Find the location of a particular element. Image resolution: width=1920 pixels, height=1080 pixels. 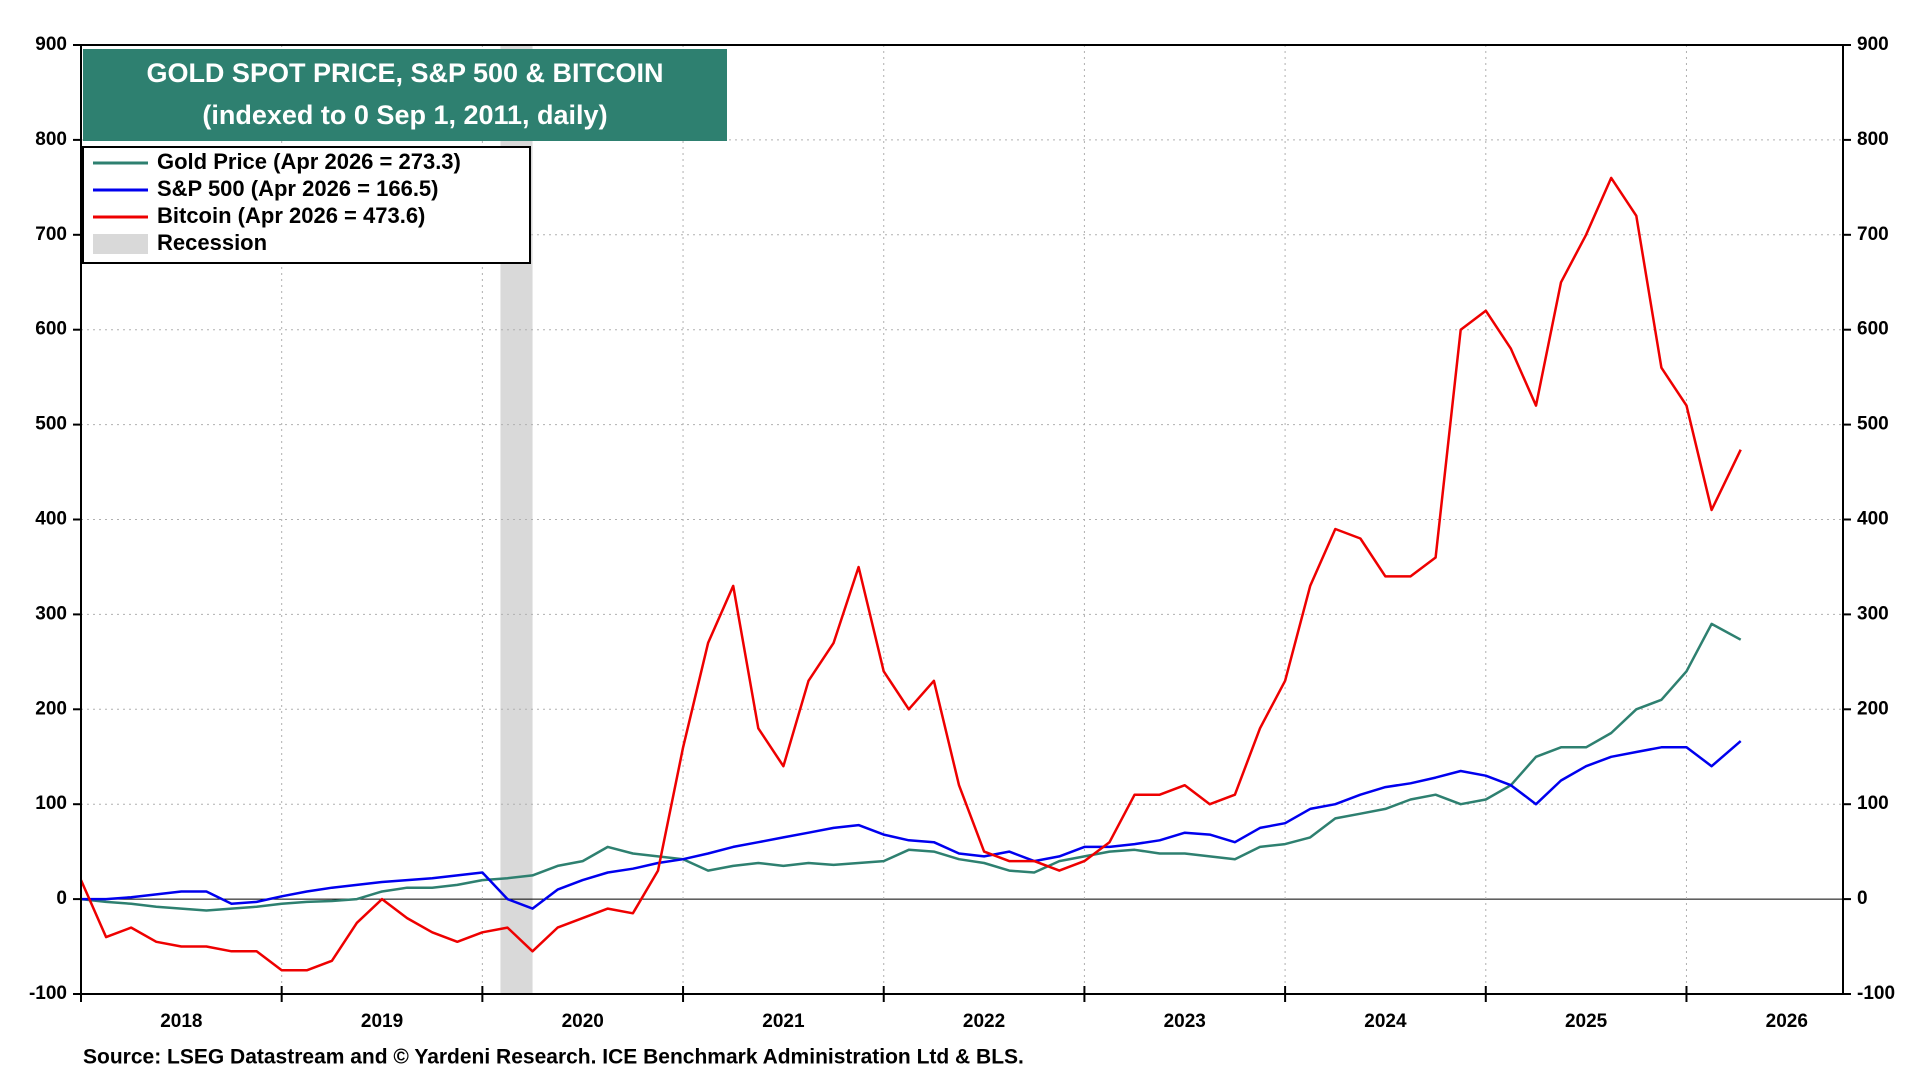

chart-title: GOLD SPOT PRICE, S&P 500 & BITCOIN is located at coordinates (404, 73).